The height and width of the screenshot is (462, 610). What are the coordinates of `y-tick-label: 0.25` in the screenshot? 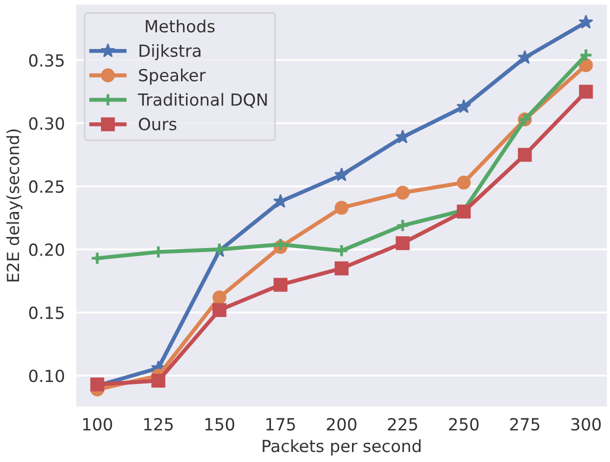 It's located at (46, 186).